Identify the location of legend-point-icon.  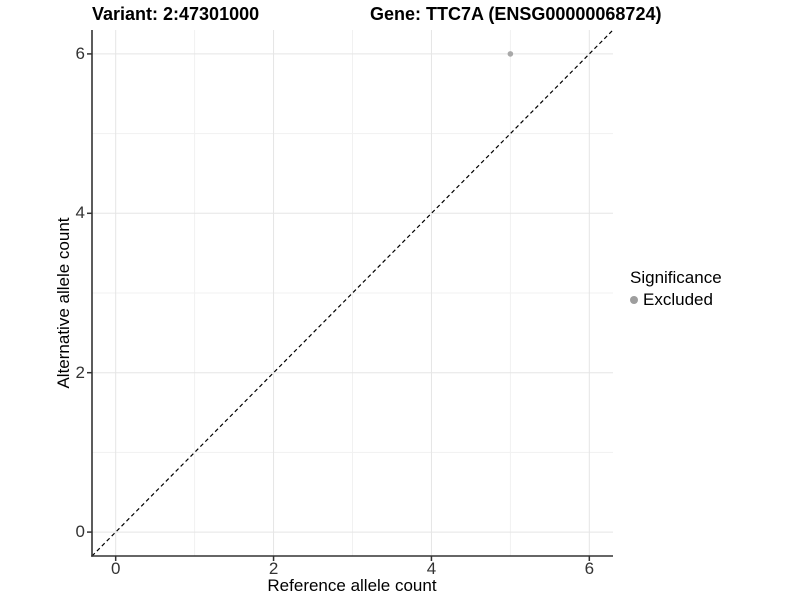
(634, 300).